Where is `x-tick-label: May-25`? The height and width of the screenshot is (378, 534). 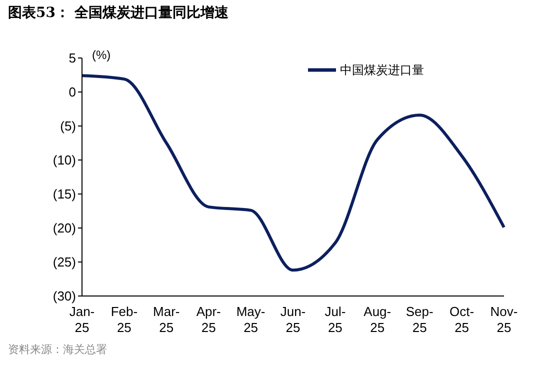 x-tick-label: May-25 is located at coordinates (251, 319).